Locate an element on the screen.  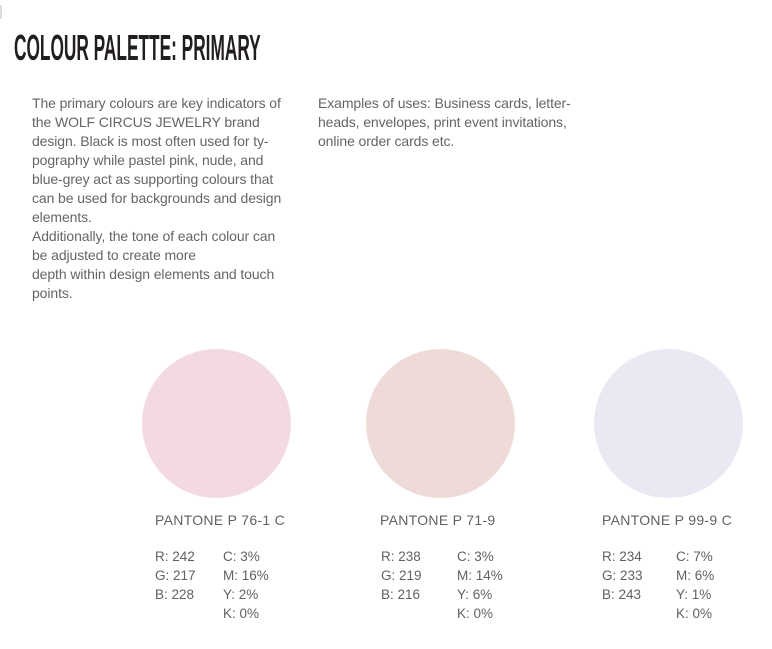
pantone-label: PANTONE P 99-9 C is located at coordinates (667, 520).